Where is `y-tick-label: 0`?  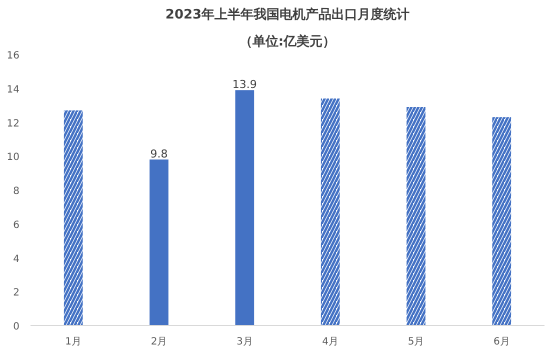 y-tick-label: 0 is located at coordinates (16, 327).